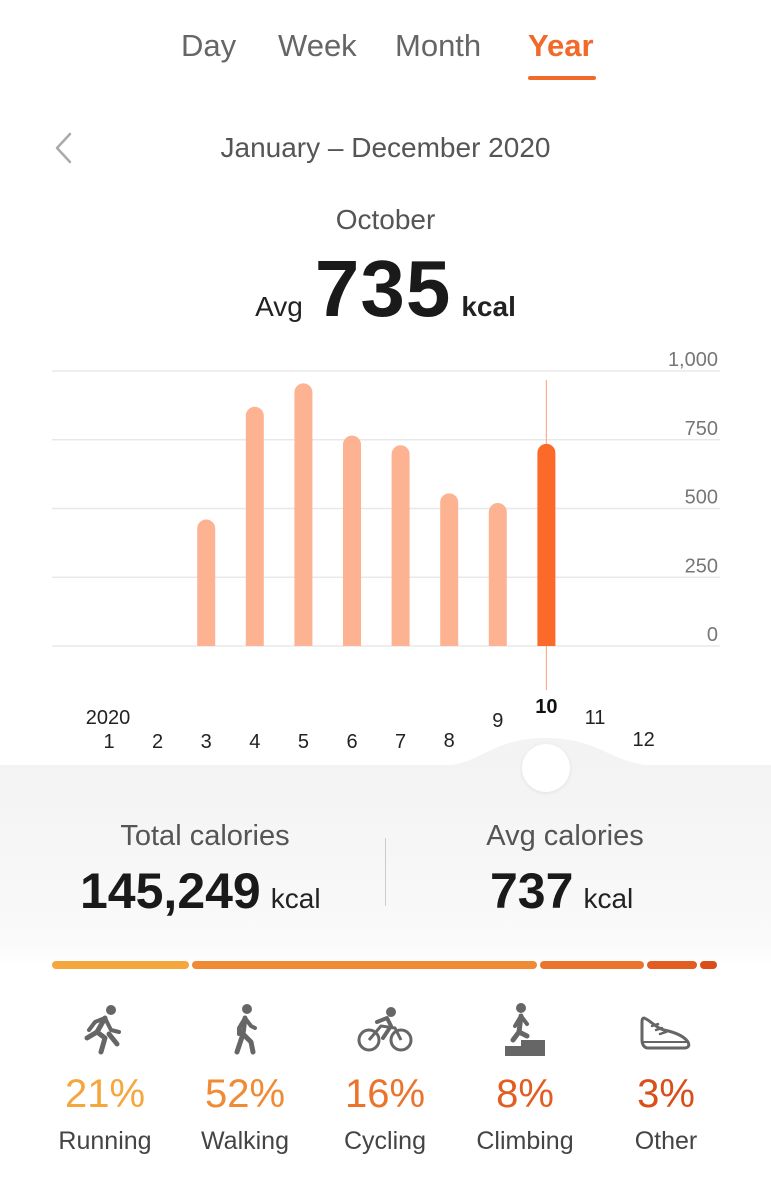  Describe the element at coordinates (245, 1094) in the screenshot. I see `walking-percent: 52%` at that location.